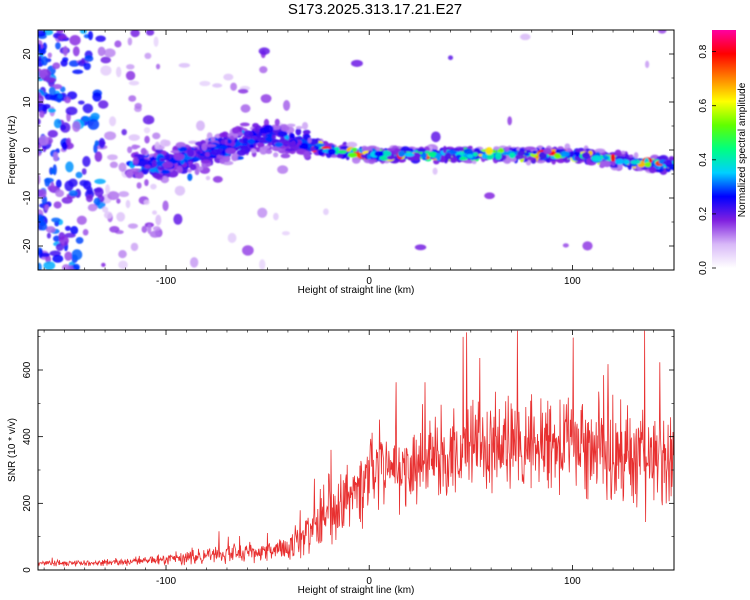 The image size is (750, 600). Describe the element at coordinates (356, 590) in the screenshot. I see `snr-x-axis-label: Height of straight line (km)` at that location.